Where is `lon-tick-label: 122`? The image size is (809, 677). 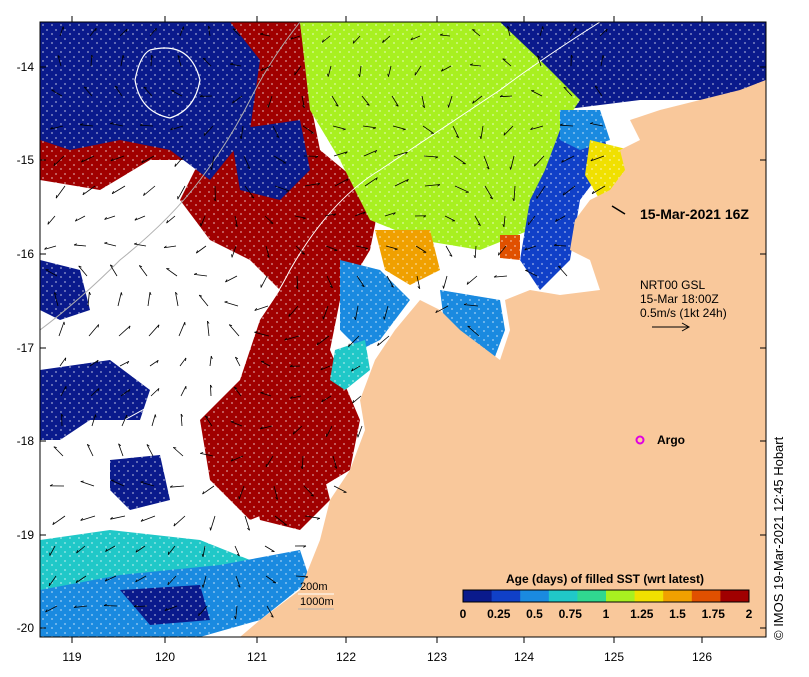 lon-tick-label: 122 is located at coordinates (346, 657).